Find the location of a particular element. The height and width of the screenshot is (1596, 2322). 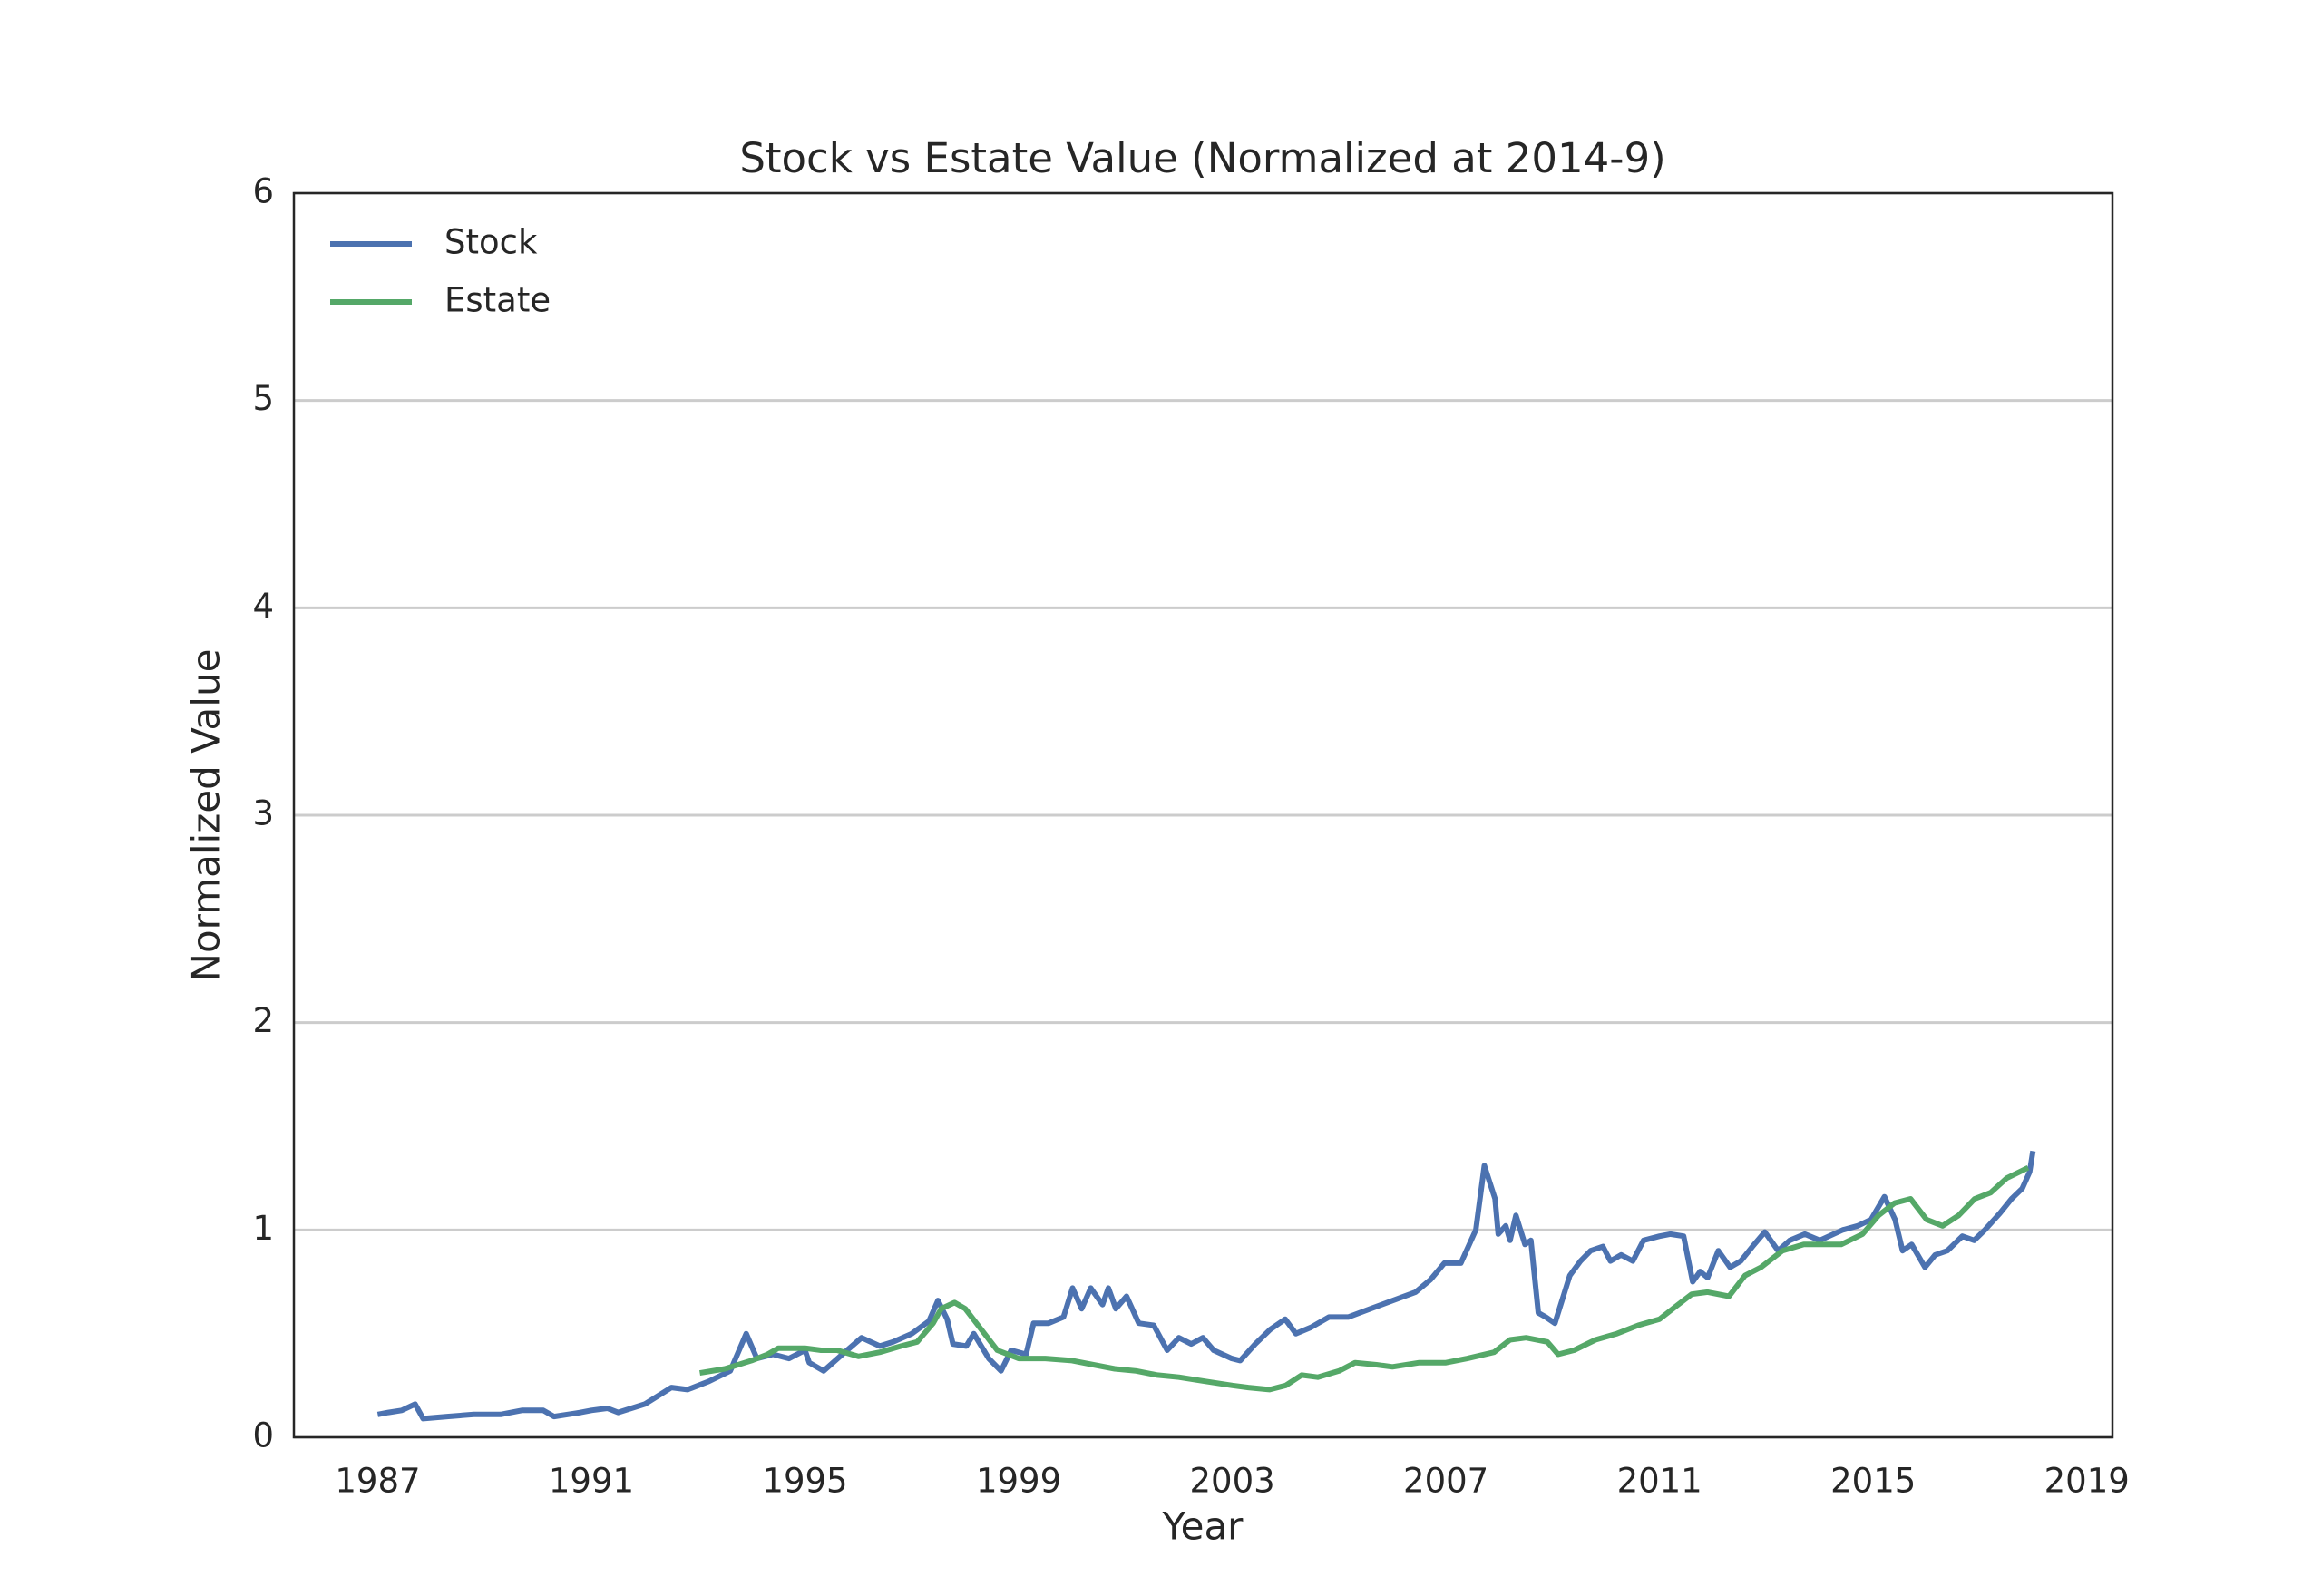

y-tick-label: 2 is located at coordinates (263, 1020).